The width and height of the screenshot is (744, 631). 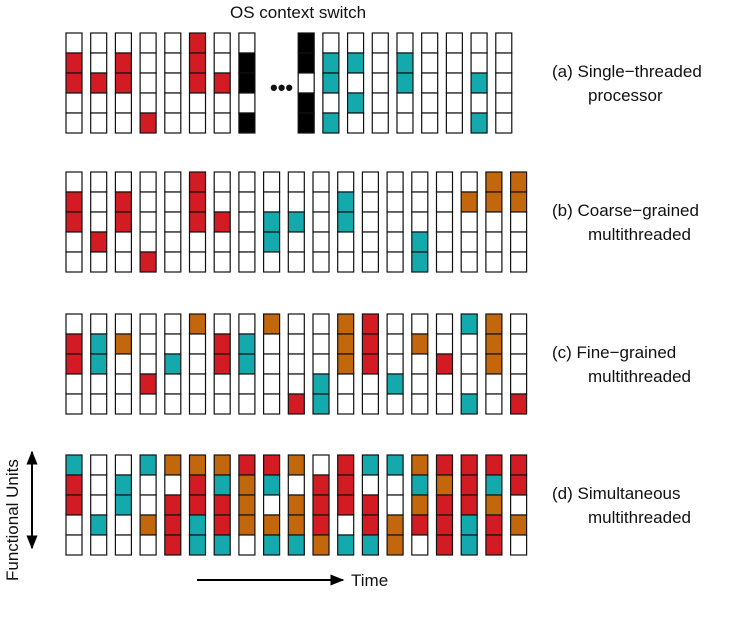 I want to click on time-axis-label: Time, so click(x=369, y=580).